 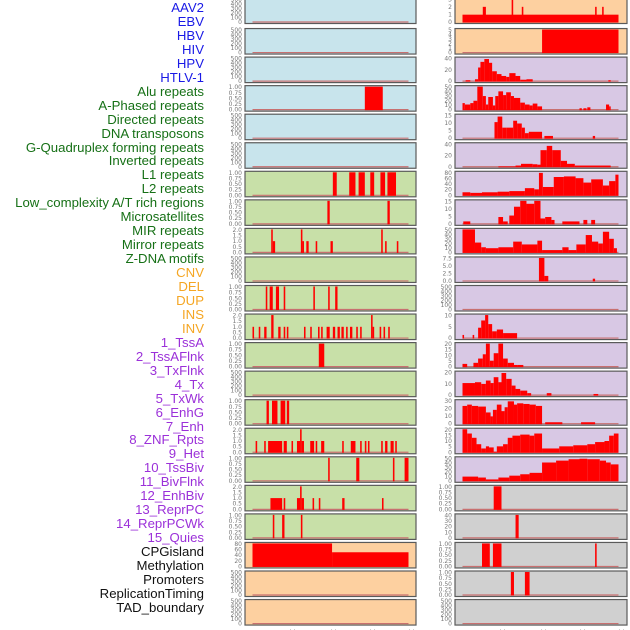 I want to click on panel-promoters: 0.000.250.500.751.00, so click(x=533, y=555).